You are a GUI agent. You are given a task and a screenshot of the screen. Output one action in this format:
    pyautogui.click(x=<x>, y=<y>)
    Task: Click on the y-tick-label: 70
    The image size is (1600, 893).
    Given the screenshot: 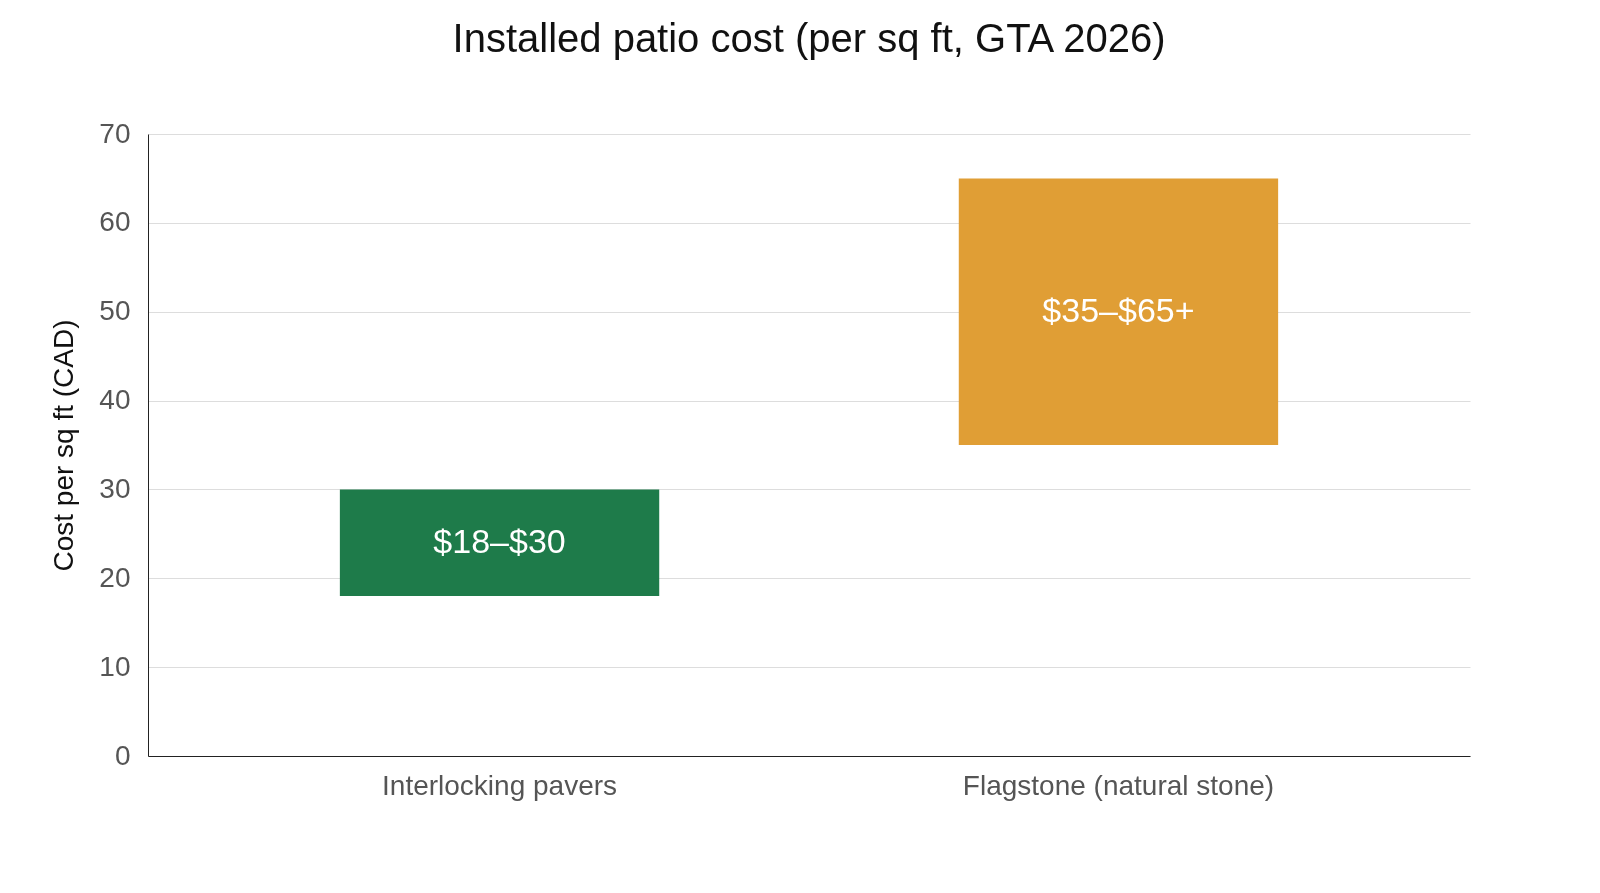 What is the action you would take?
    pyautogui.click(x=115, y=133)
    